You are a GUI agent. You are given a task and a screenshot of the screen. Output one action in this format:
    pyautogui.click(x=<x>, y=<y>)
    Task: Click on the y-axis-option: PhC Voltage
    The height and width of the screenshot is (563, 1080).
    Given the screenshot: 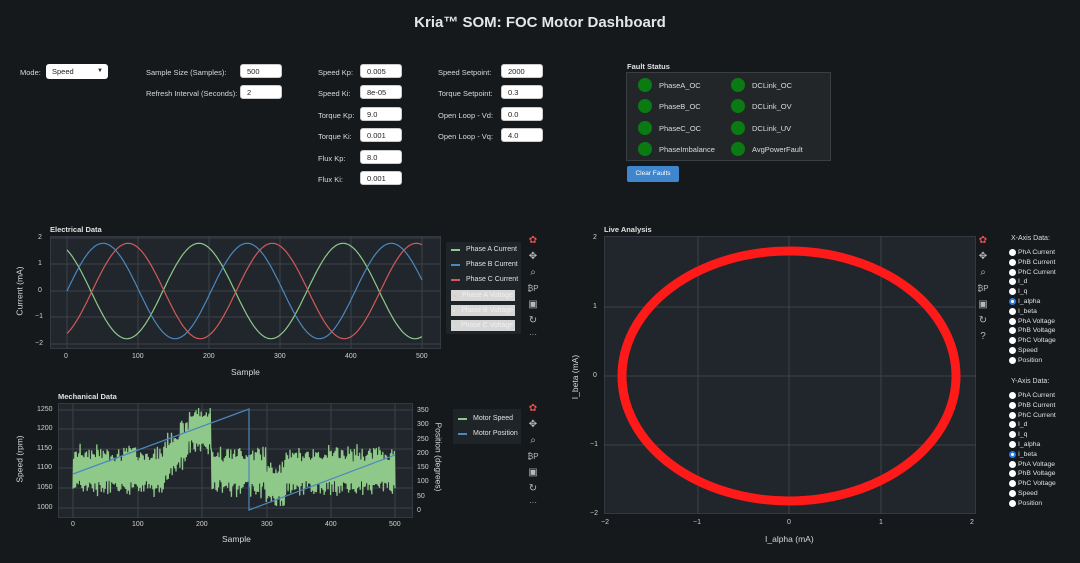 What is the action you would take?
    pyautogui.click(x=1032, y=484)
    